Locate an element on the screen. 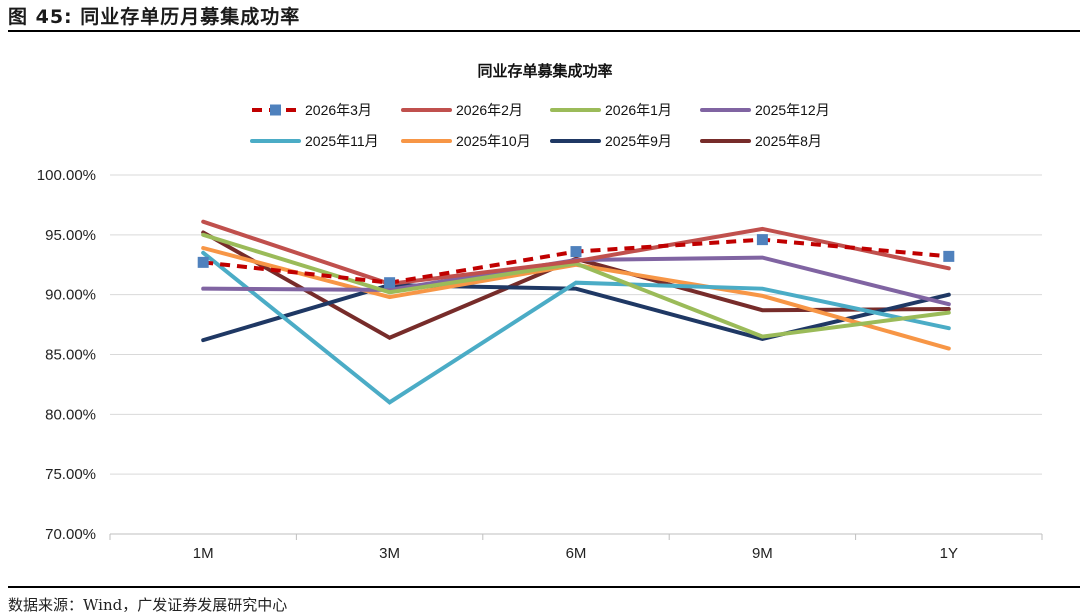  x-tick-label: 3M is located at coordinates (389, 553).